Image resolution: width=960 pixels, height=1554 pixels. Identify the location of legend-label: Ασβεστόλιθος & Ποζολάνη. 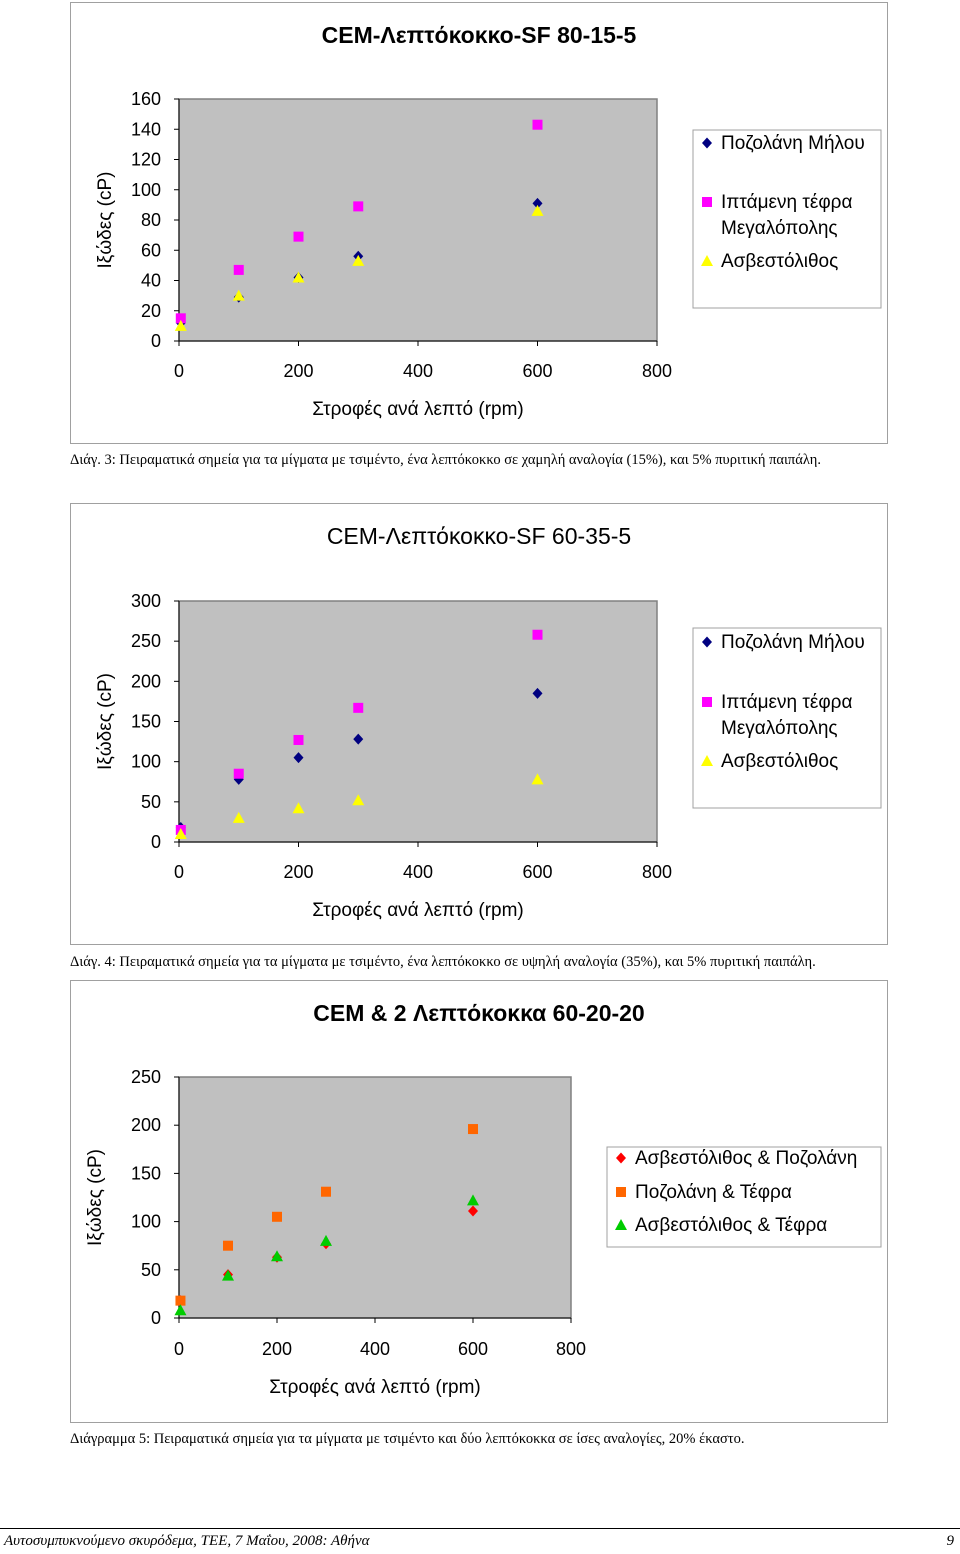
(746, 1158).